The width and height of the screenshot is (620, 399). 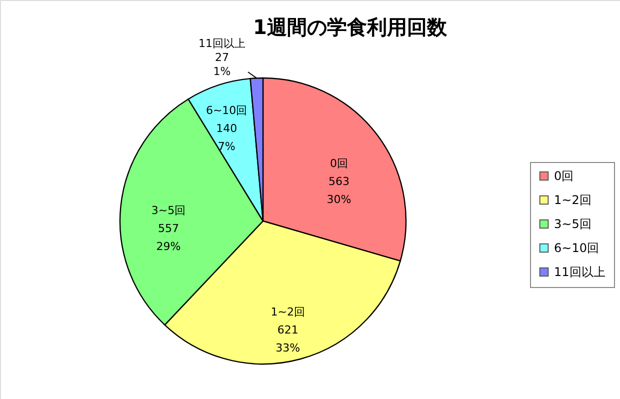 I want to click on slice-label: 11回以上, so click(x=222, y=43).